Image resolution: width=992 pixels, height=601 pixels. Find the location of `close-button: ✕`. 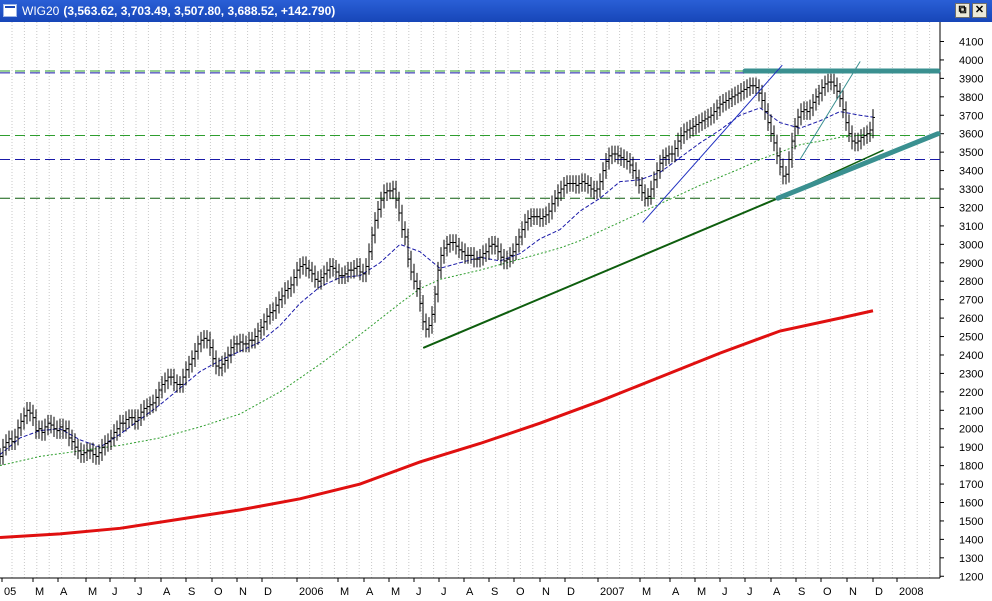

close-button: ✕ is located at coordinates (979, 10).